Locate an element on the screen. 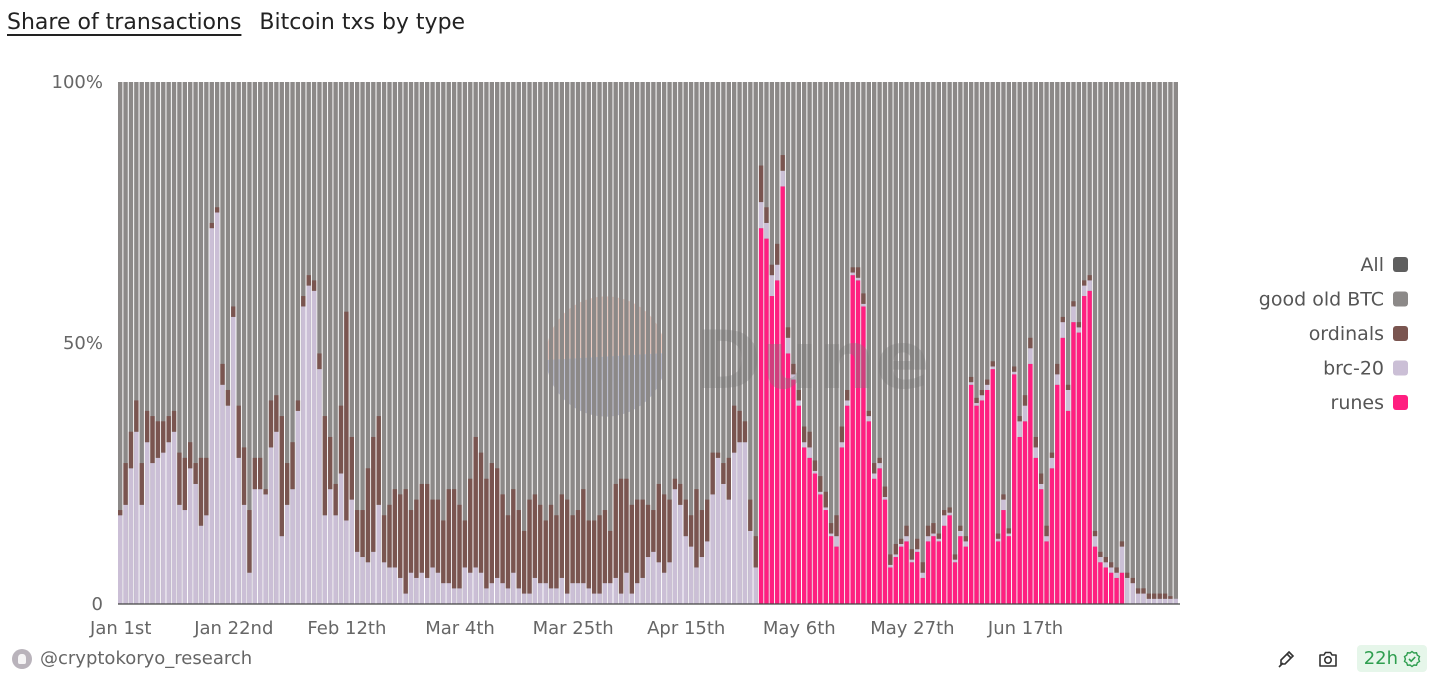  x-tick-label: Feb 12th is located at coordinates (346, 628).